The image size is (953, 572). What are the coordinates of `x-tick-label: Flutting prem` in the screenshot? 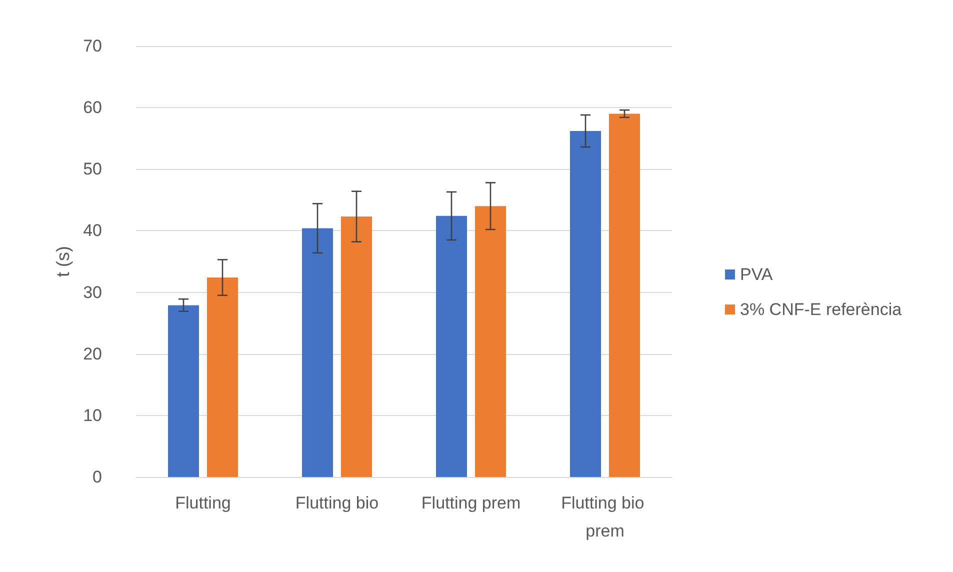 It's located at (471, 503).